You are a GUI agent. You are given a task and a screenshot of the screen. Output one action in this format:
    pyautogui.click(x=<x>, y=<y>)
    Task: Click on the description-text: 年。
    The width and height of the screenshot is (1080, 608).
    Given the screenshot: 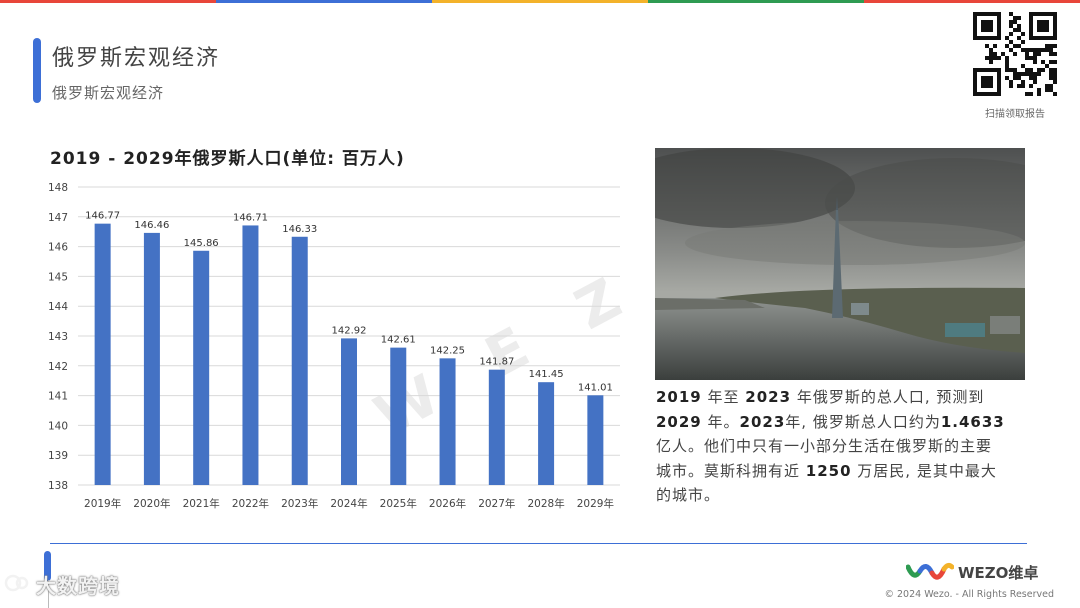 What is the action you would take?
    pyautogui.click(x=720, y=421)
    